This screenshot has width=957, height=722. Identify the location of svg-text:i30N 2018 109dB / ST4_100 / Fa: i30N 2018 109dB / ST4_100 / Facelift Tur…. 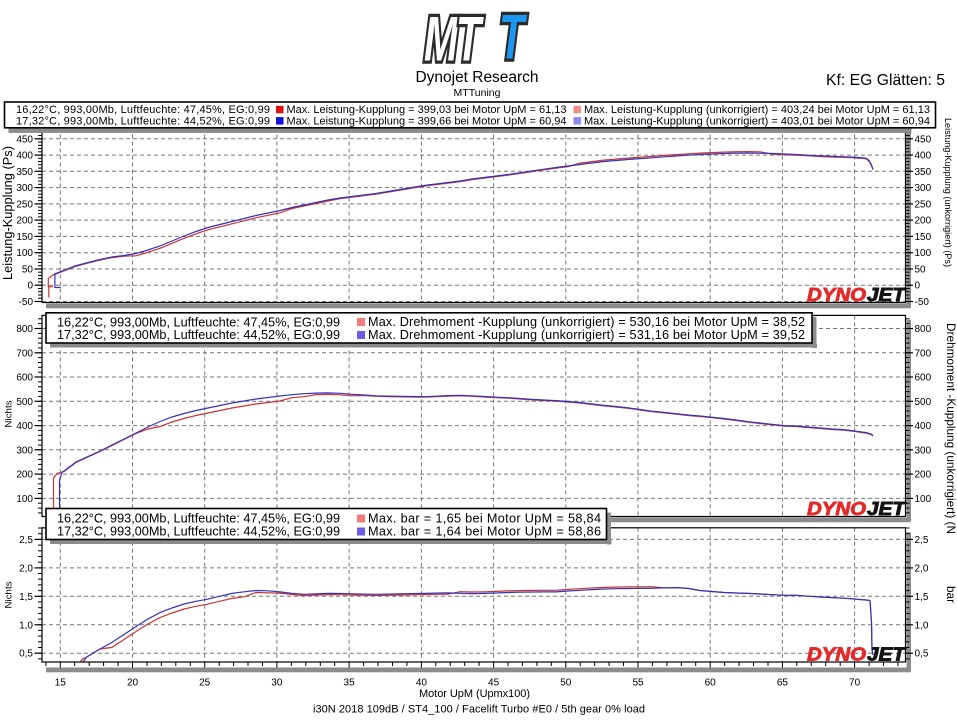
(479, 710).